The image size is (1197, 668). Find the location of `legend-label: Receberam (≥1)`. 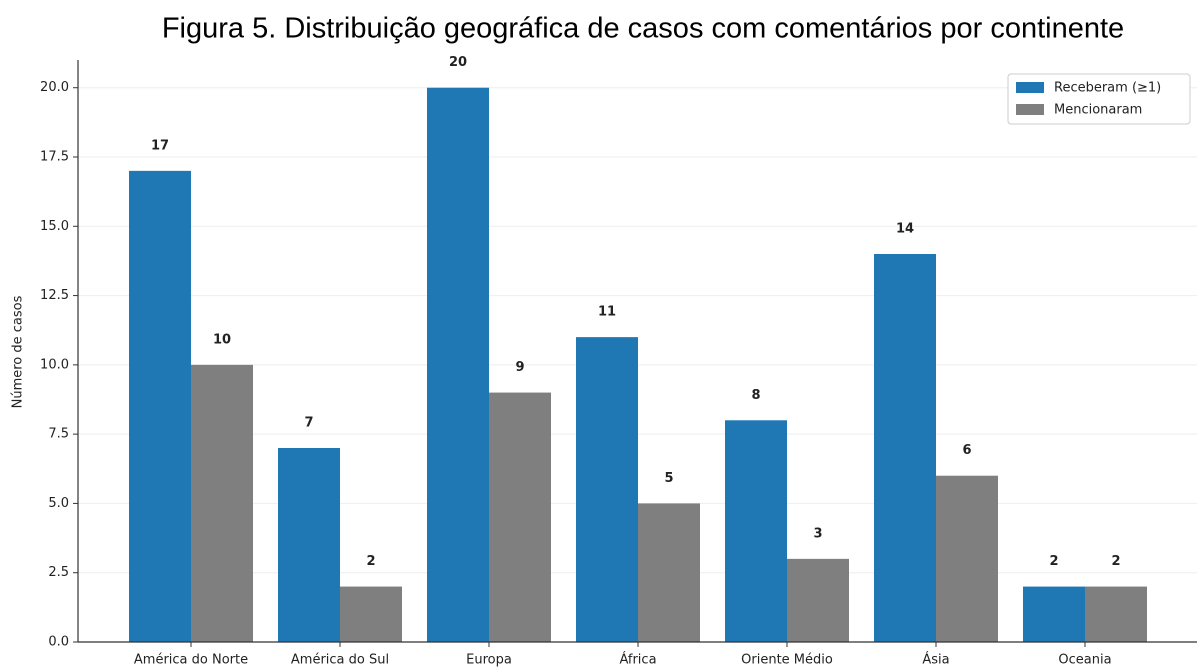

legend-label: Receberam (≥1) is located at coordinates (1107, 88).